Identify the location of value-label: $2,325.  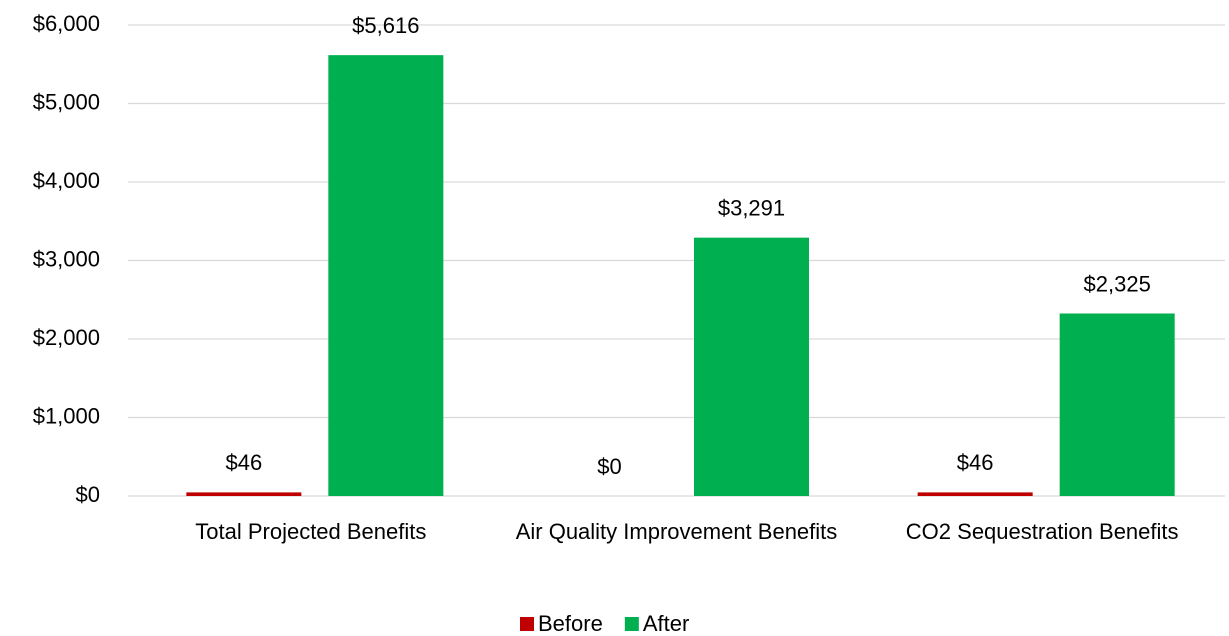
(1117, 283).